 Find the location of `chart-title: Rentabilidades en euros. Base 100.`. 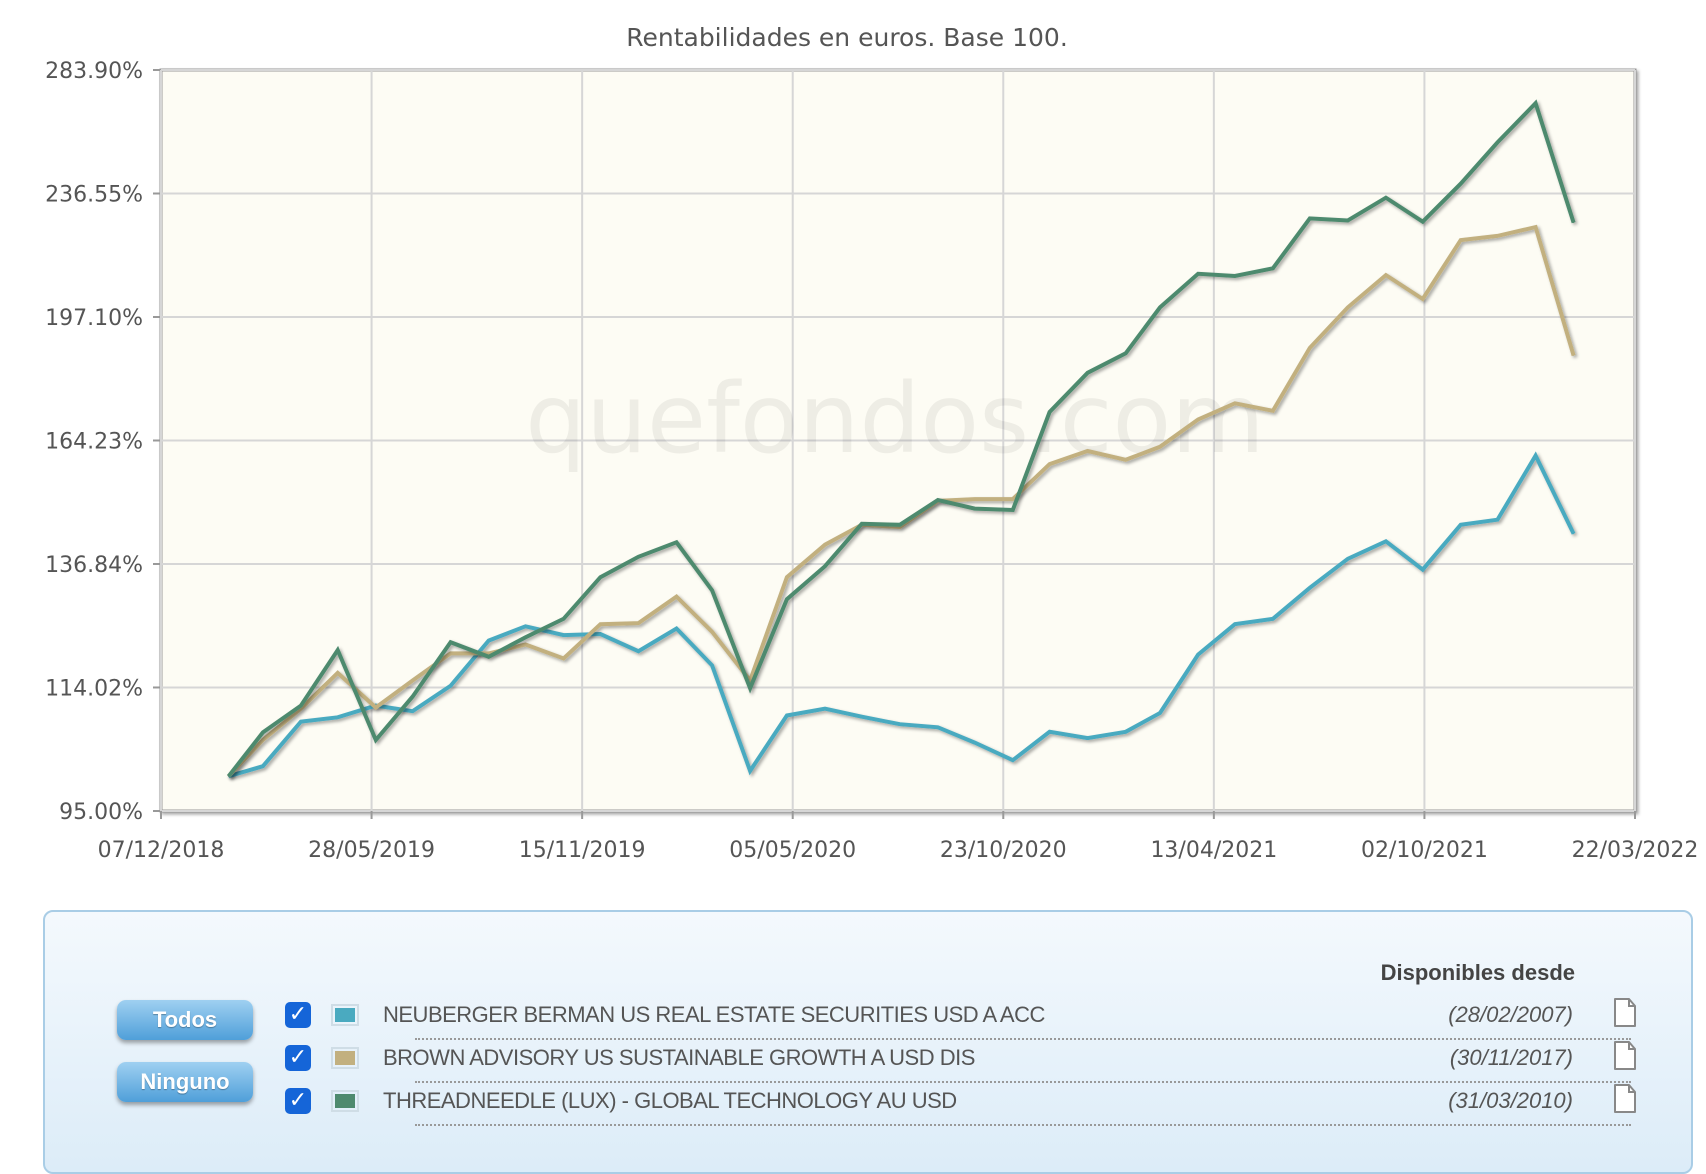

chart-title: Rentabilidades en euros. Base 100. is located at coordinates (847, 37).